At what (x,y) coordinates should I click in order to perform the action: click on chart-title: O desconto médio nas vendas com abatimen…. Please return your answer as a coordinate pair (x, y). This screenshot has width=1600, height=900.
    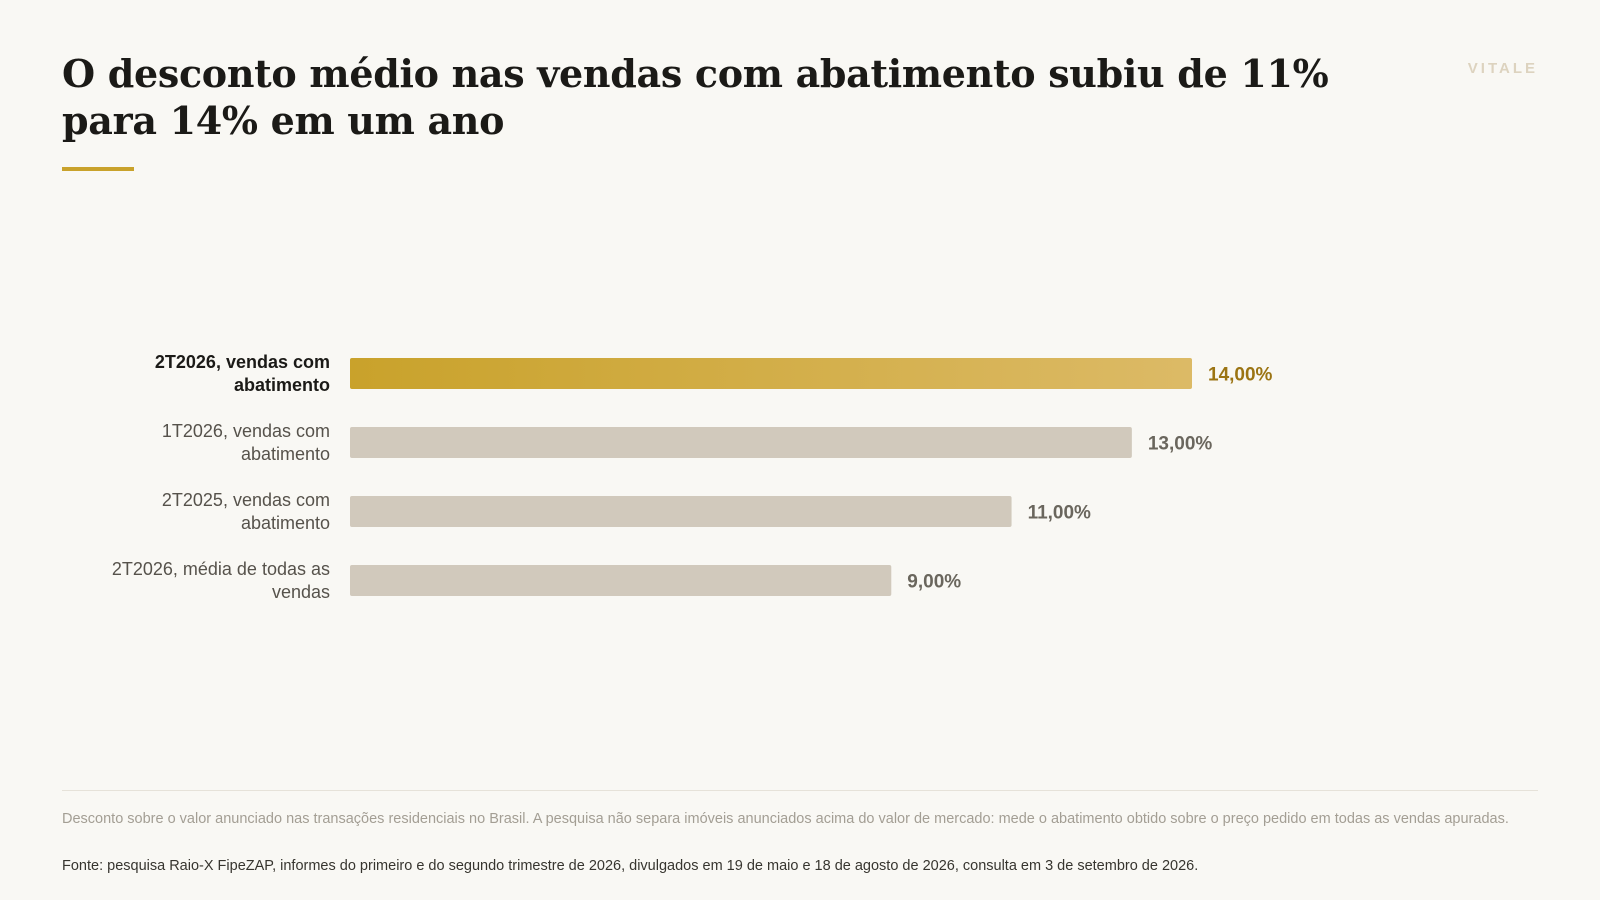
    Looking at the image, I should click on (695, 97).